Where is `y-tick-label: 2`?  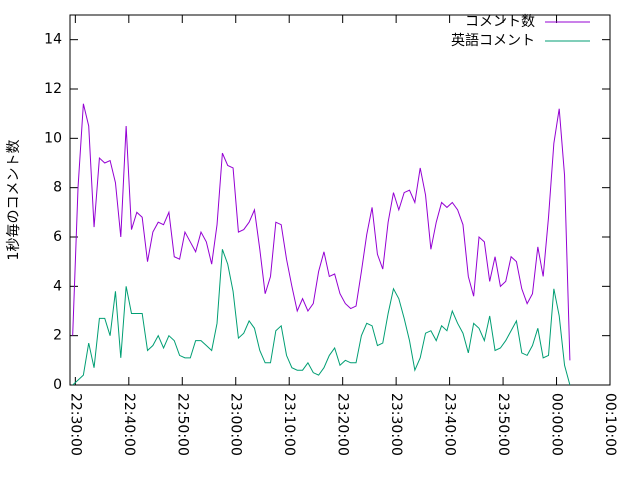
y-tick-label: 2 is located at coordinates (57, 336).